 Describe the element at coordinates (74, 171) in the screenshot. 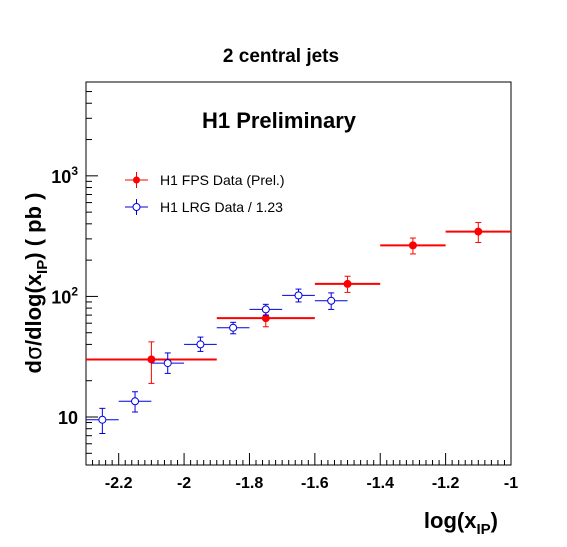

I see `y-tick-label-exponent: 3` at that location.